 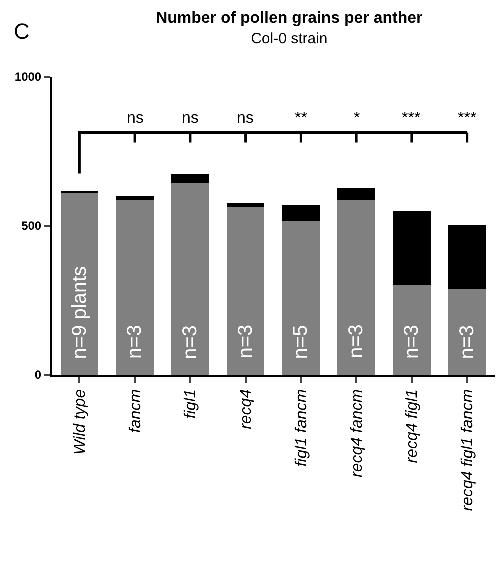 I want to click on x-tick-label: Wild type, so click(x=80, y=422).